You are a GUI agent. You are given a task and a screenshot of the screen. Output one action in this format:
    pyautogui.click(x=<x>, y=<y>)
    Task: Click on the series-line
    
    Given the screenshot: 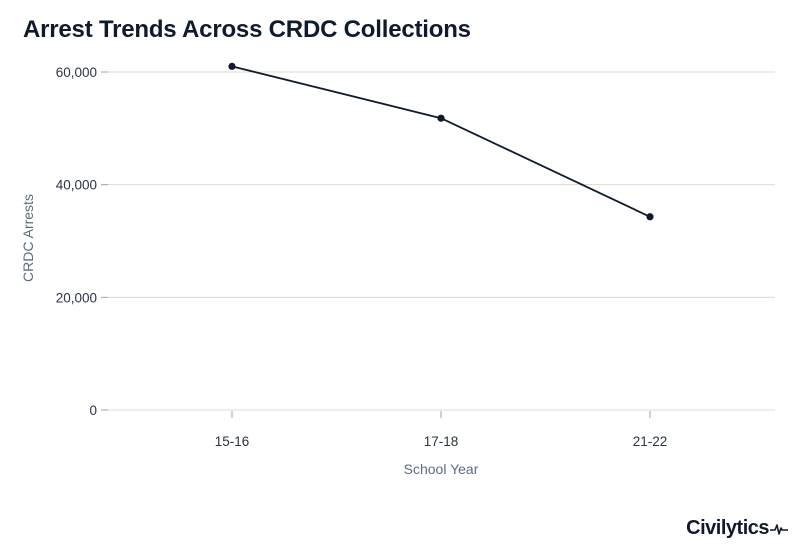 What is the action you would take?
    pyautogui.click(x=441, y=141)
    